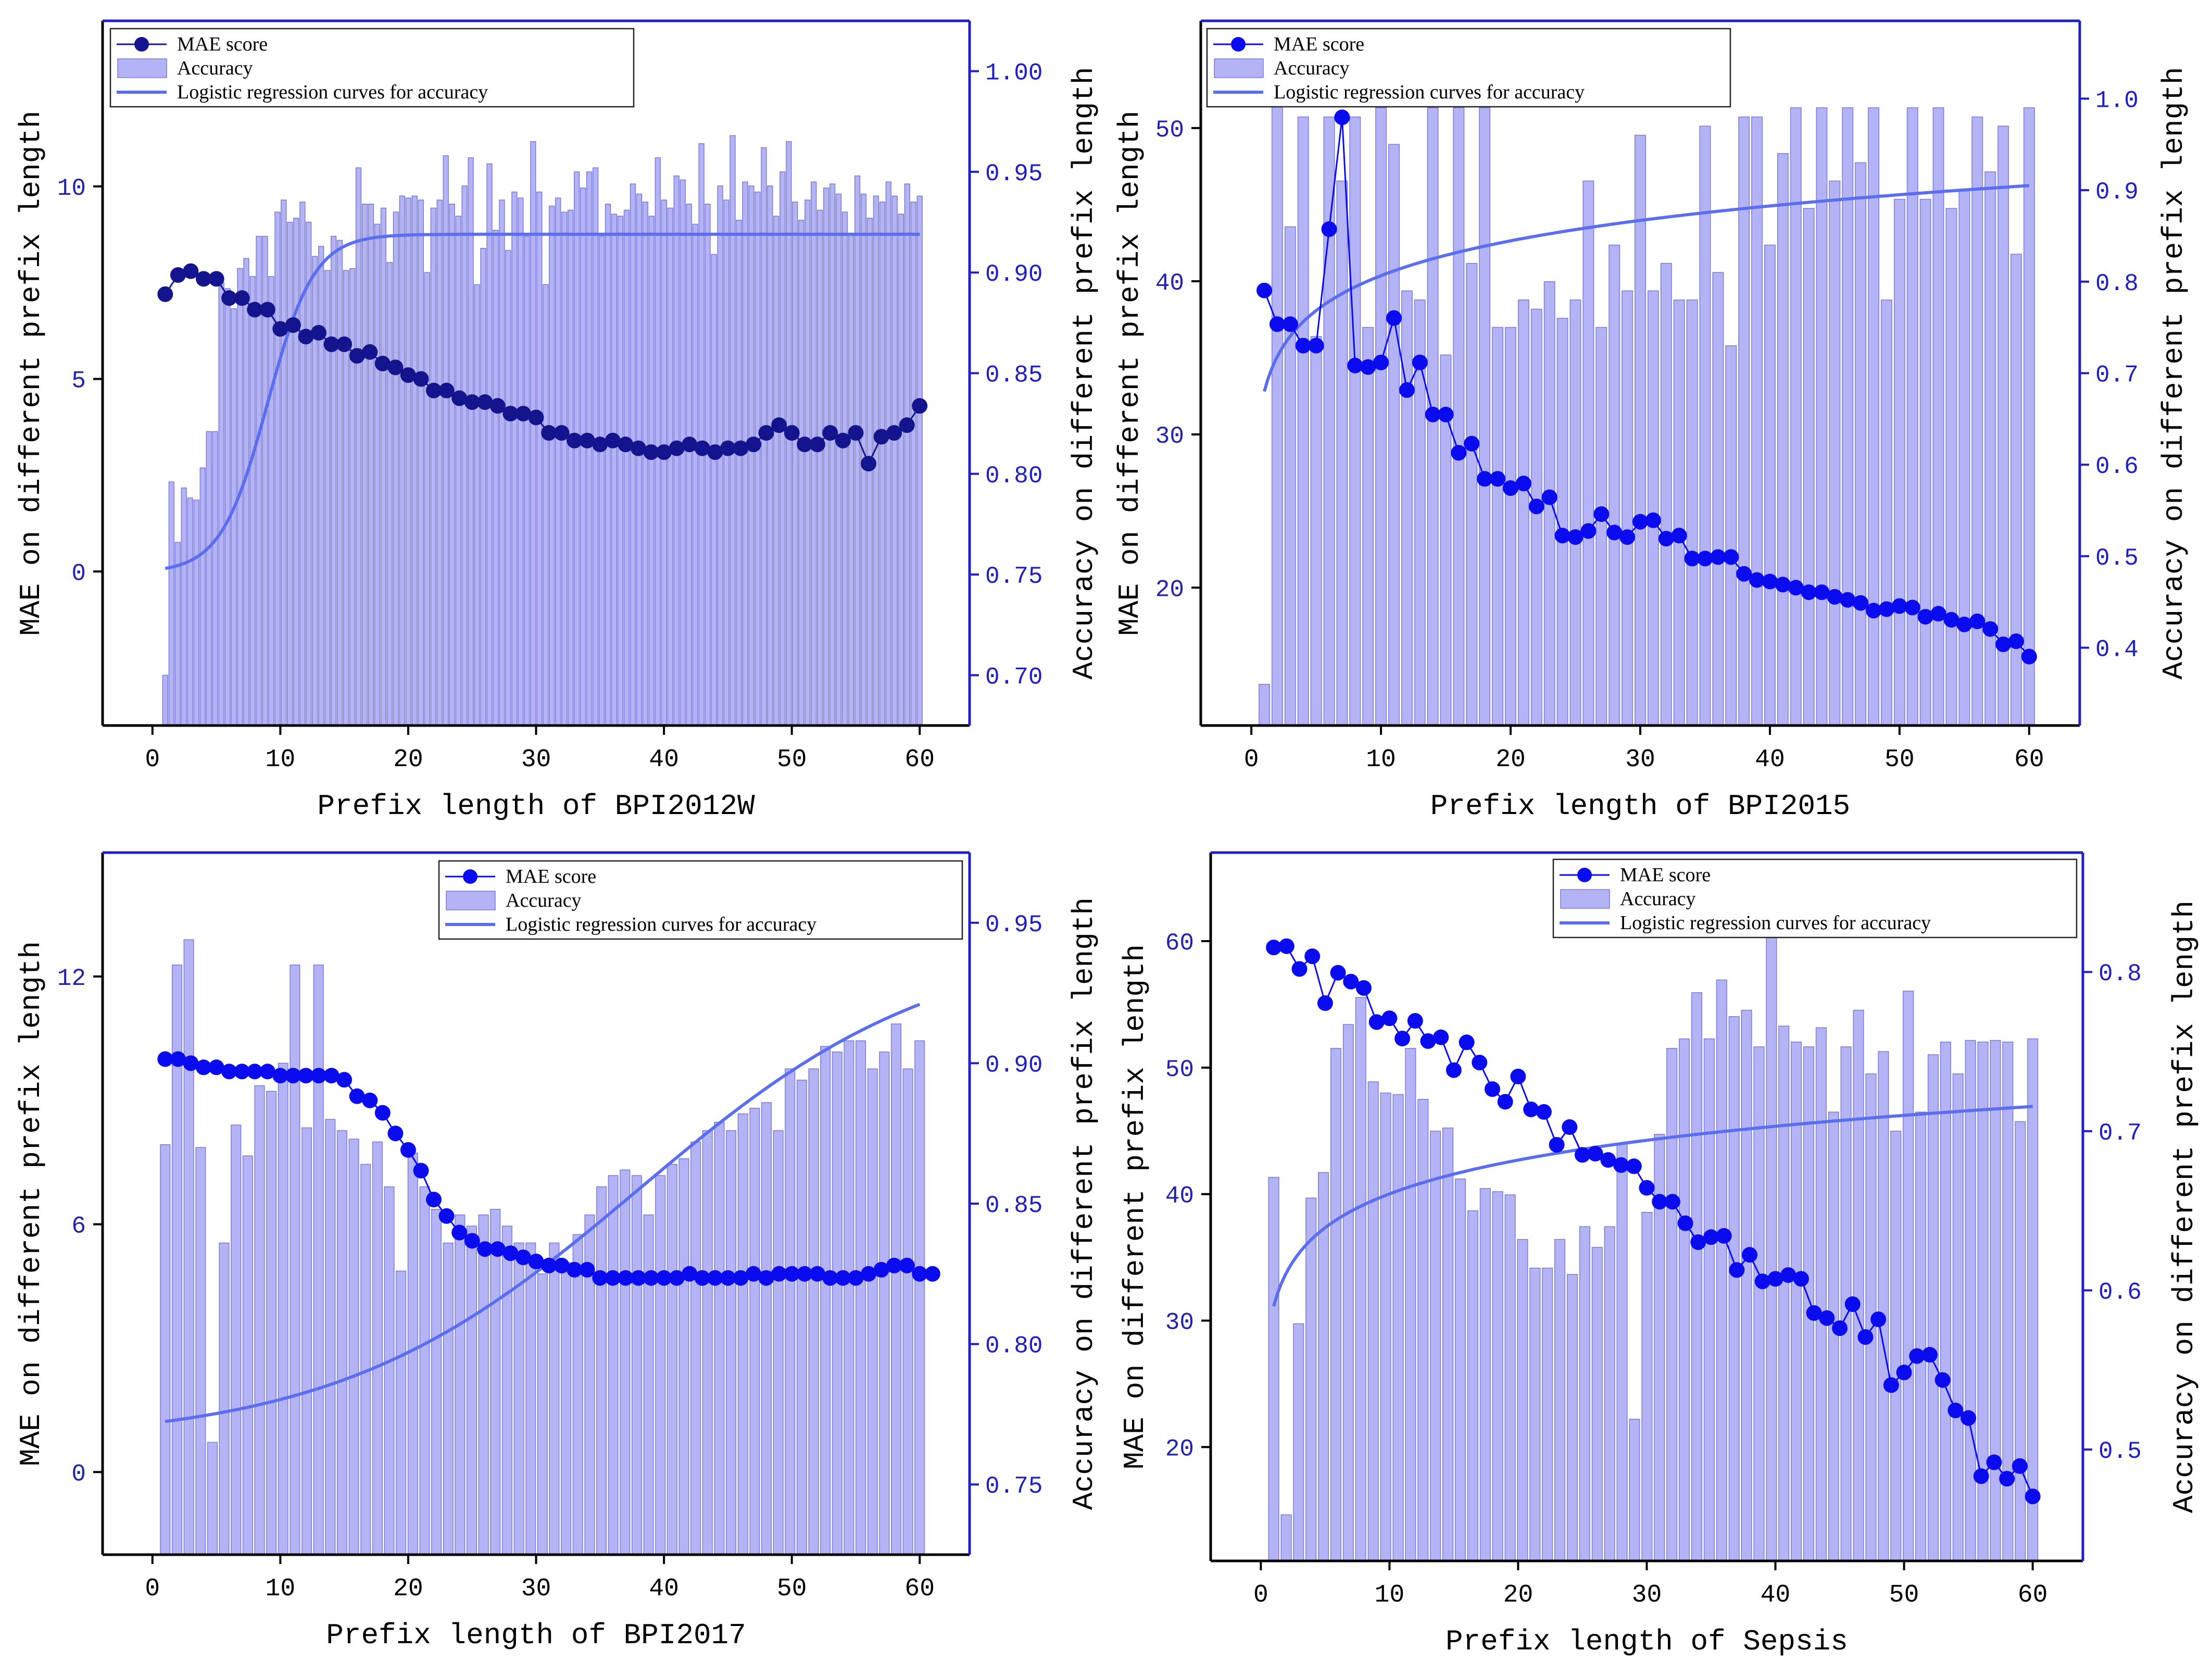 The width and height of the screenshot is (2212, 1663). Describe the element at coordinates (2117, 466) in the screenshot. I see `y-right-tick-label: 0.6` at that location.